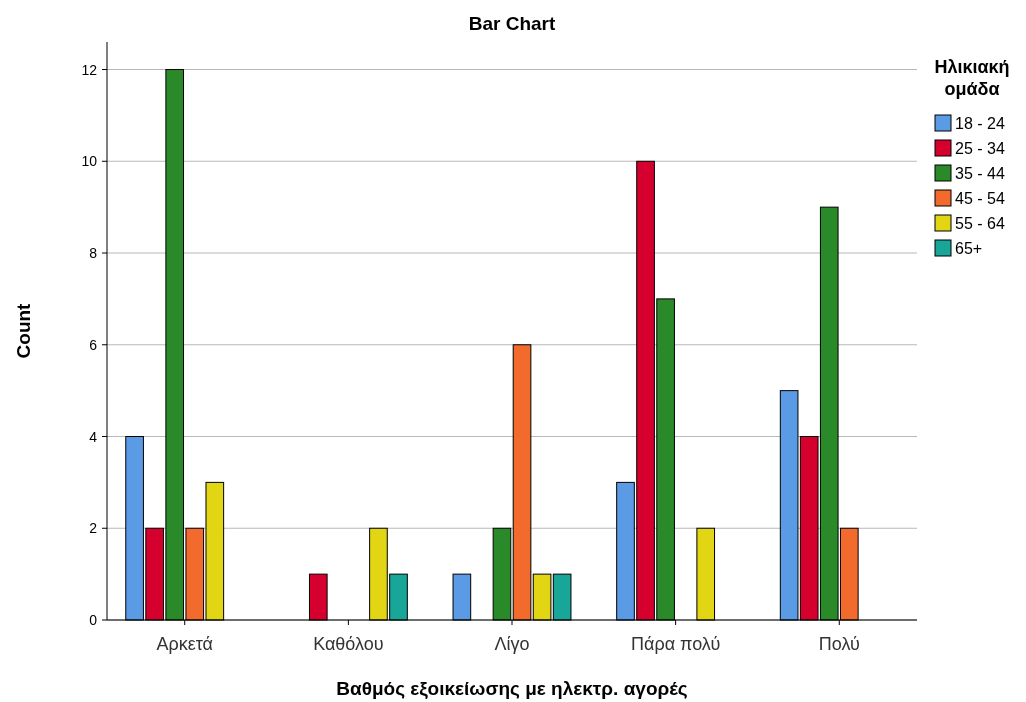  I want to click on y-tick-label: 2, so click(93, 528).